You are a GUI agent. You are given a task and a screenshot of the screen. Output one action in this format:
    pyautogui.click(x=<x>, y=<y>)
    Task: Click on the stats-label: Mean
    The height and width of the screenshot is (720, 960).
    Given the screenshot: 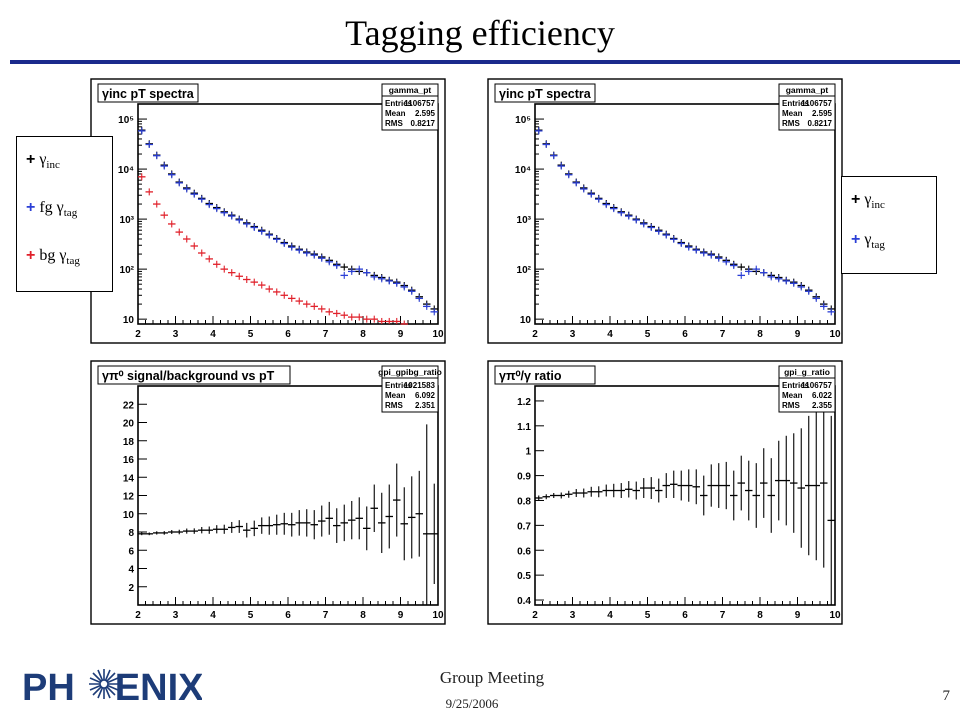 What is the action you would take?
    pyautogui.click(x=395, y=113)
    